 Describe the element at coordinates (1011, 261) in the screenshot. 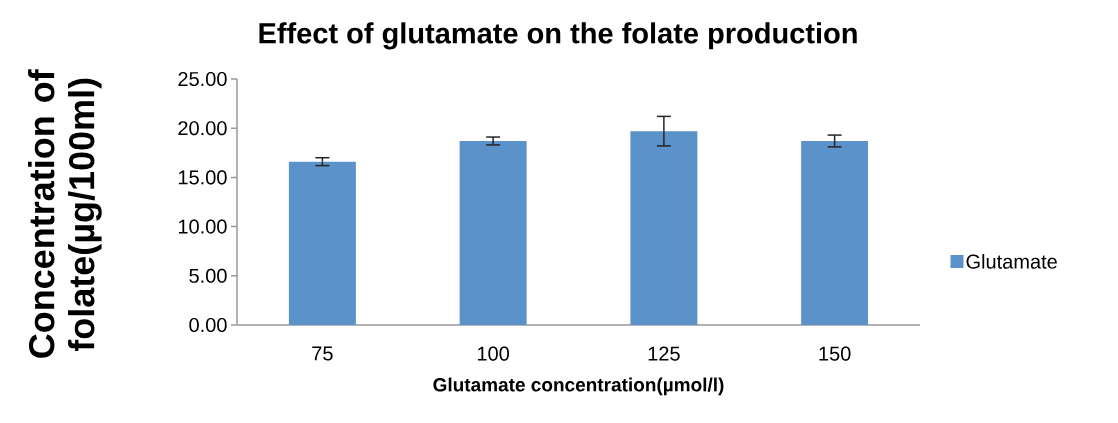

I see `legend-label: Glutamate` at that location.